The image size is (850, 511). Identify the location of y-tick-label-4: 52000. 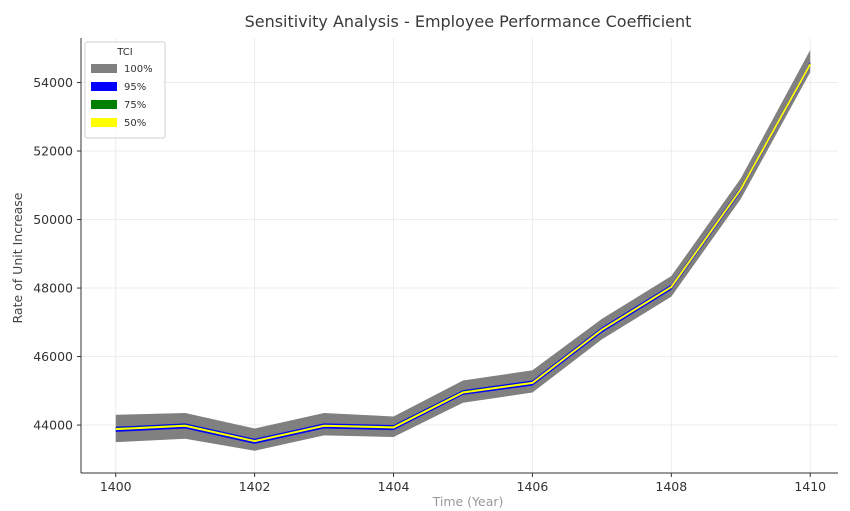
(53, 151).